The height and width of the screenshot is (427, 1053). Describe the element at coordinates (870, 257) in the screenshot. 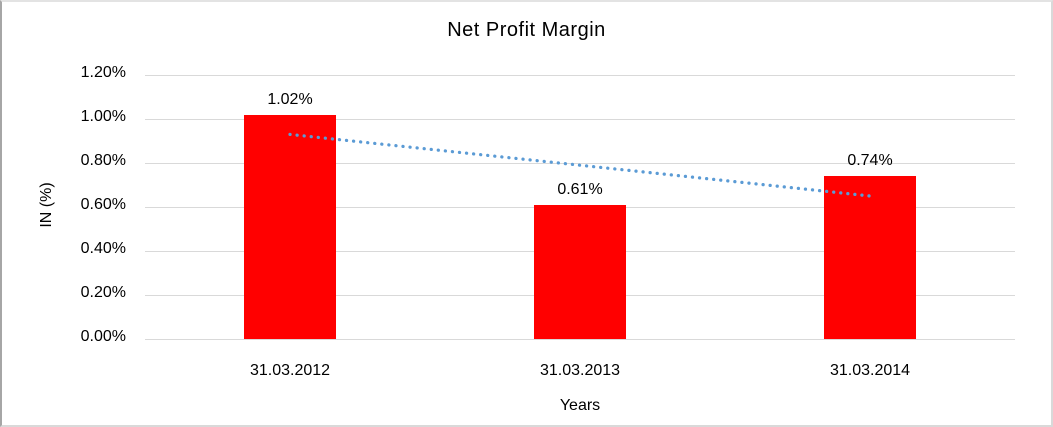

I see `bar-31.03.2014` at that location.